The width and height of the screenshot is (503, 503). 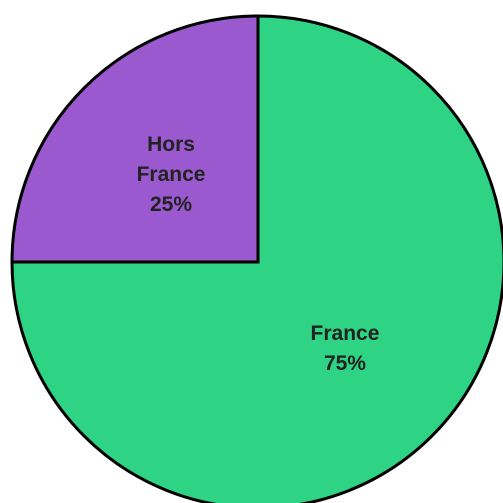 I want to click on category-label: France, so click(x=345, y=333).